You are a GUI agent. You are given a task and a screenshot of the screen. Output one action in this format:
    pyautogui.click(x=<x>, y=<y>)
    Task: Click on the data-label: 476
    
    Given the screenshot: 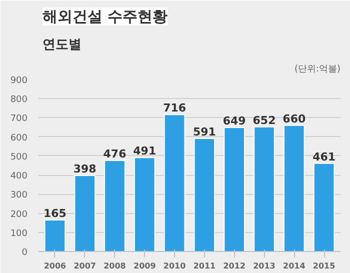 What is the action you would take?
    pyautogui.click(x=115, y=154)
    